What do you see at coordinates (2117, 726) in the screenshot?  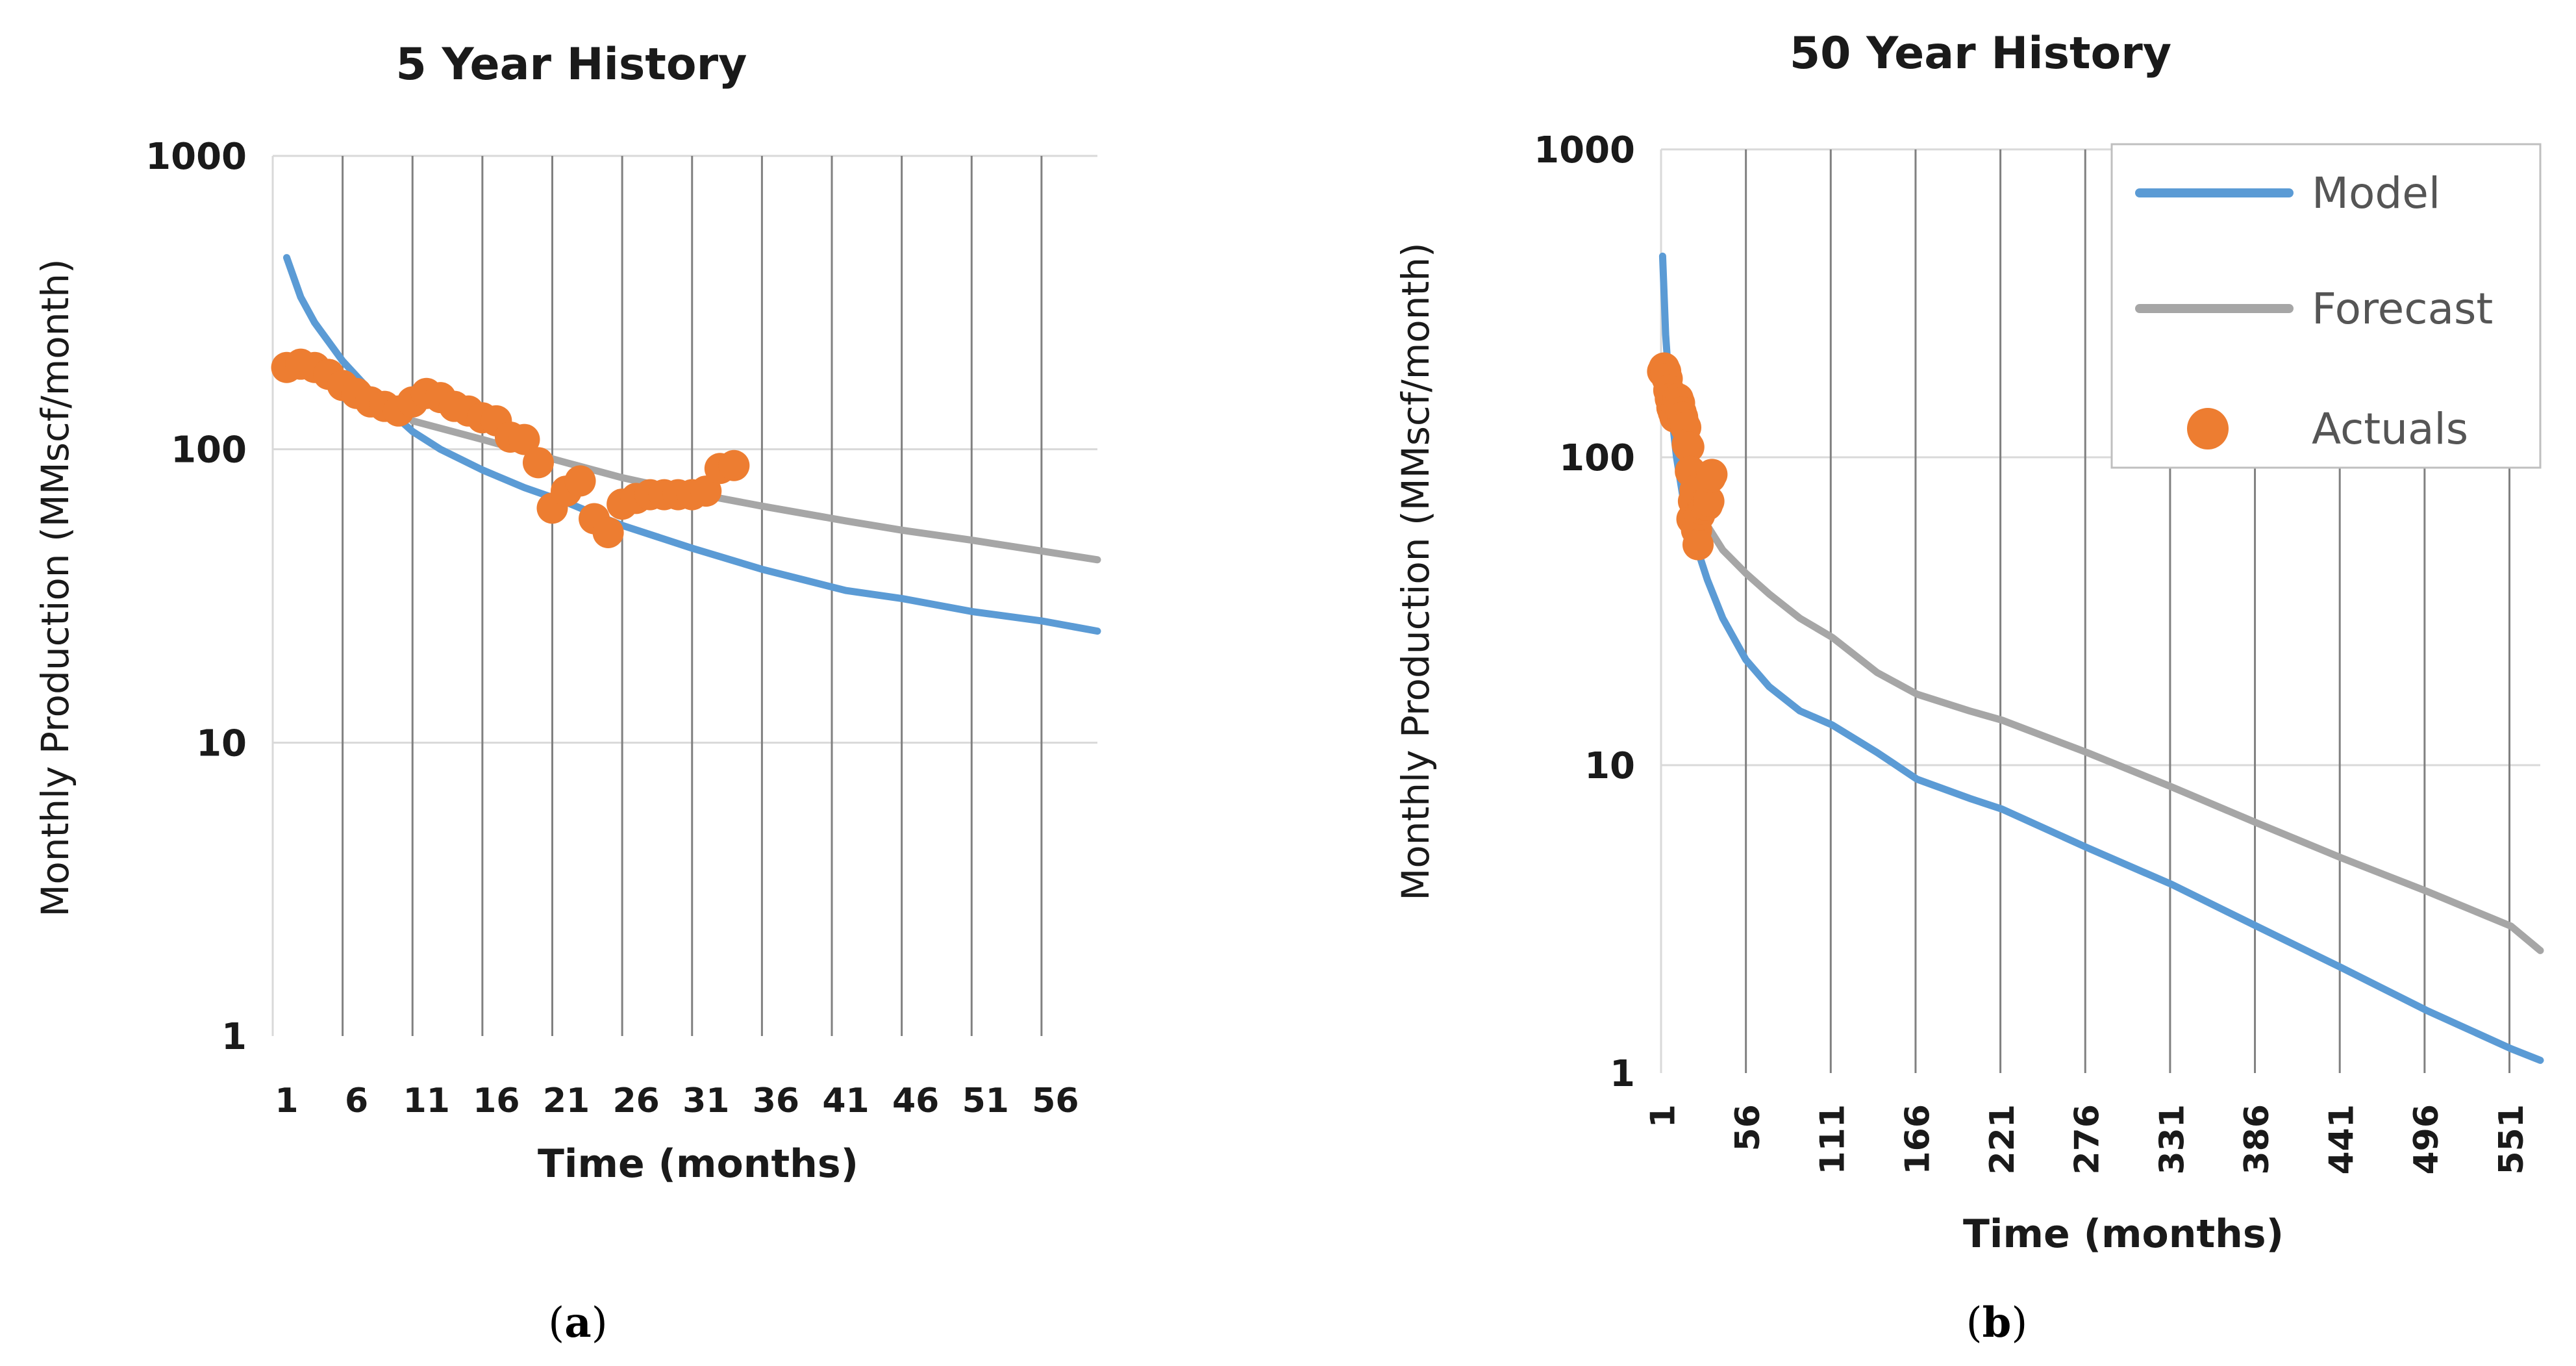 I see `chart-b-series-forecast` at bounding box center [2117, 726].